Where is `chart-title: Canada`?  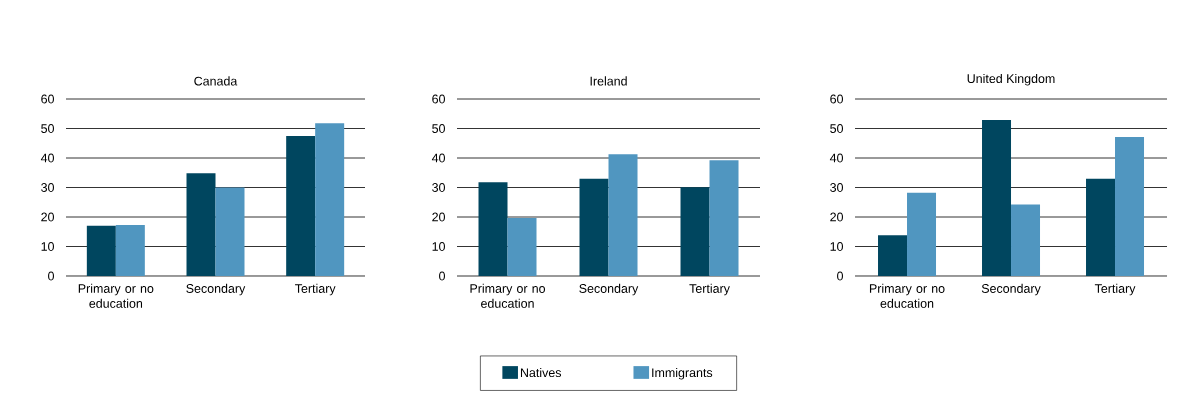 chart-title: Canada is located at coordinates (216, 81).